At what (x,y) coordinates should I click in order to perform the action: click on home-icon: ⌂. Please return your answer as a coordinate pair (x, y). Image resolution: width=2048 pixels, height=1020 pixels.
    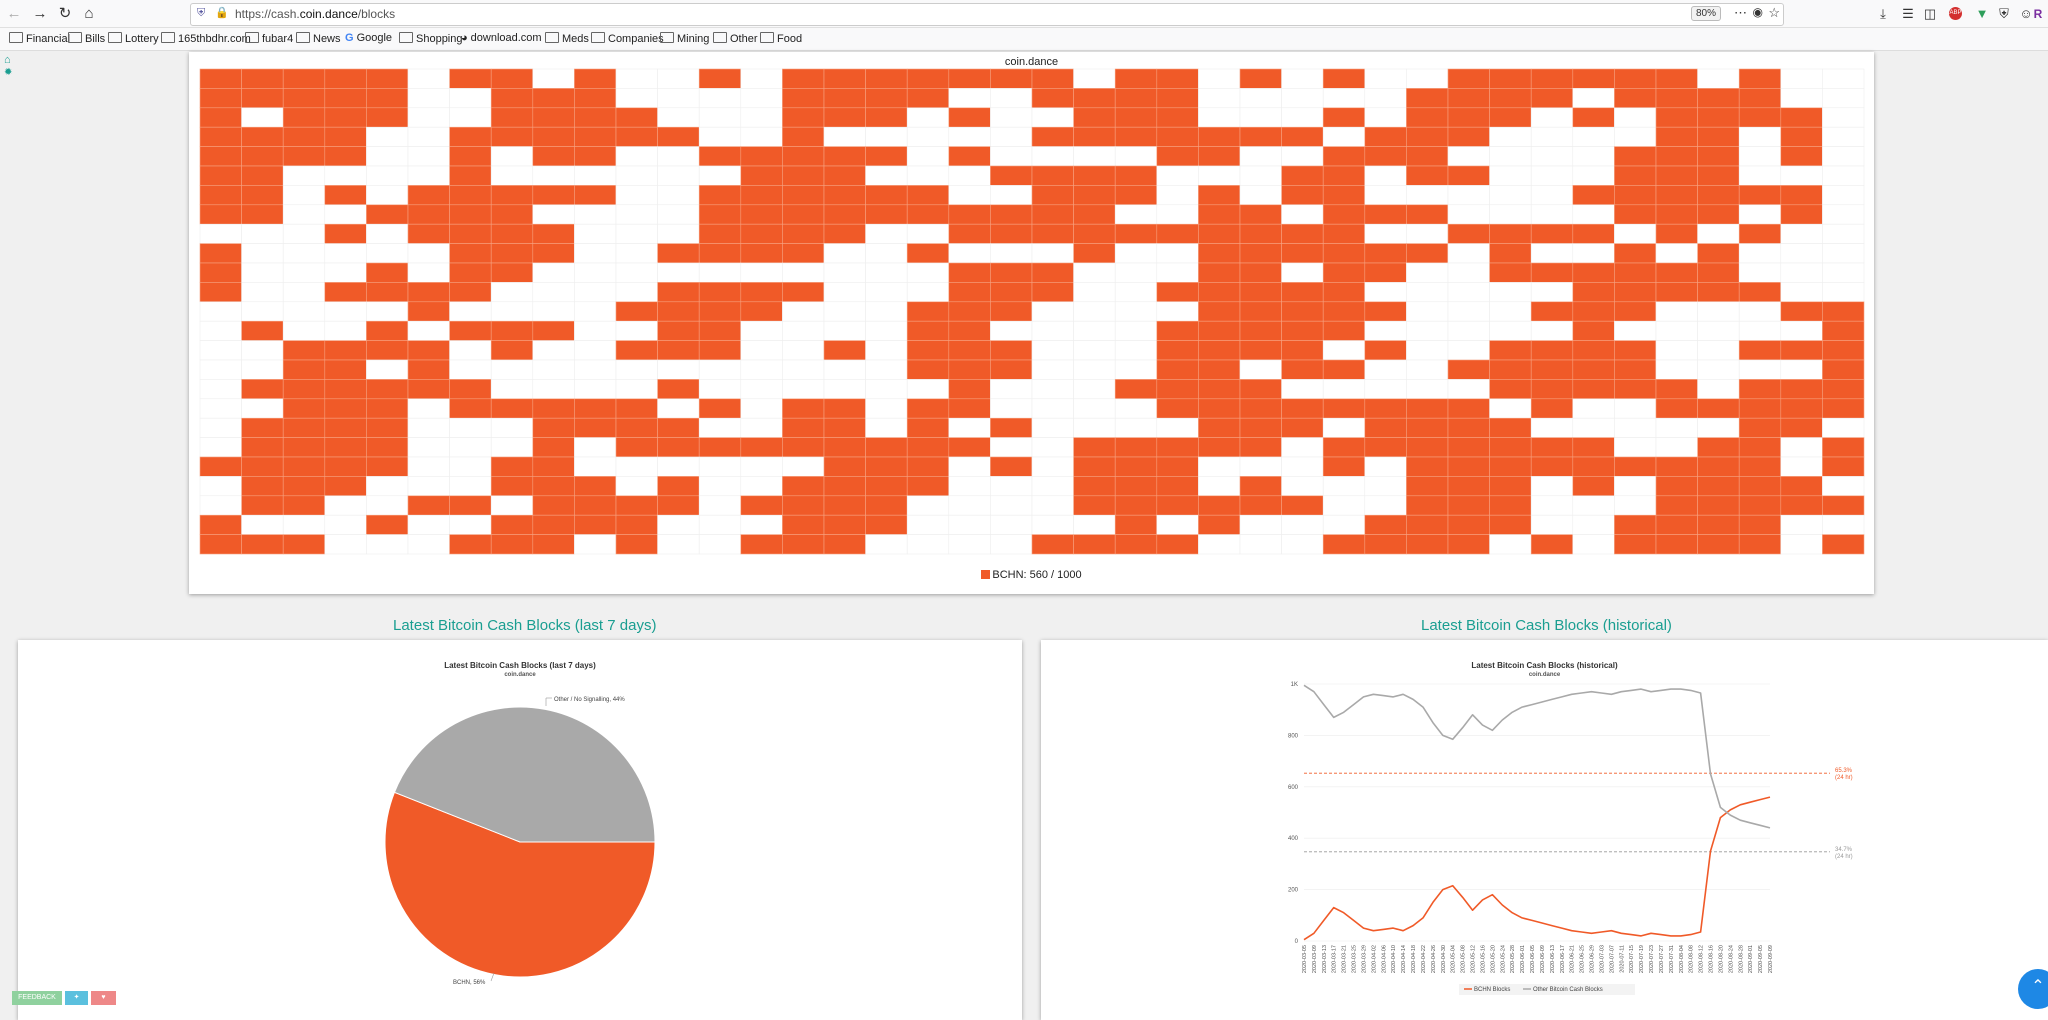
    Looking at the image, I should click on (7, 60).